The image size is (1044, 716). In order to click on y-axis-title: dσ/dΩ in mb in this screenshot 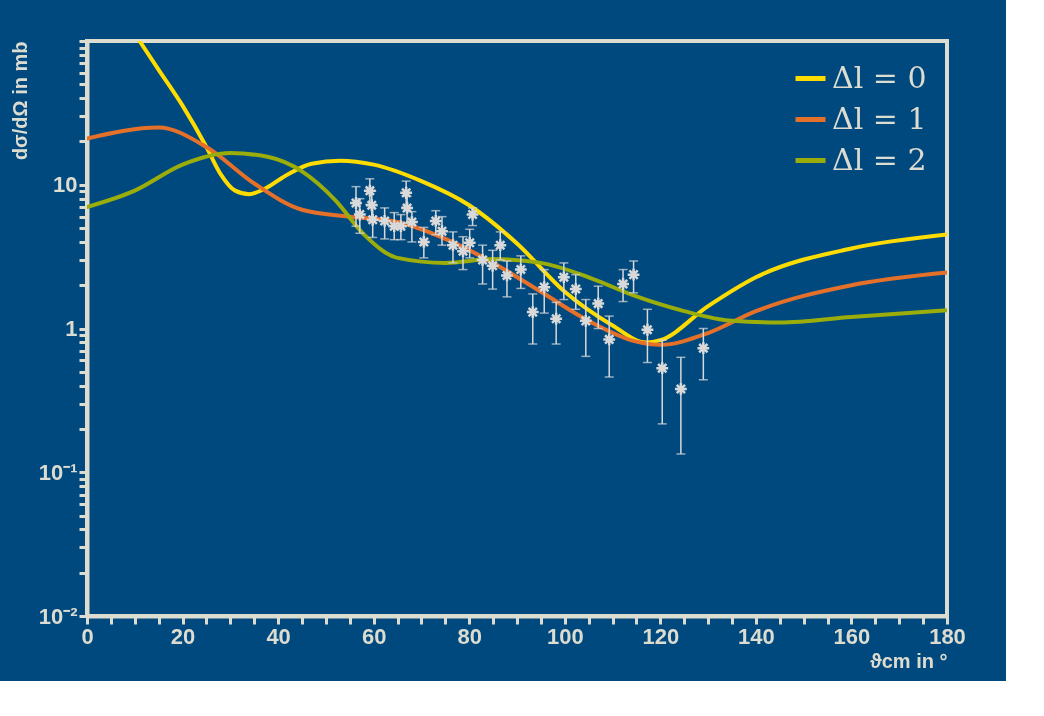, I will do `click(19, 101)`.